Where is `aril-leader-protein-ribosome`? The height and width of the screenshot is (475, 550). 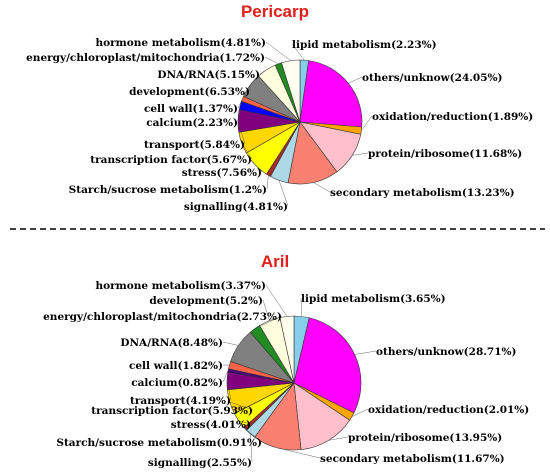
aril-leader-protein-ribosome is located at coordinates (338, 438).